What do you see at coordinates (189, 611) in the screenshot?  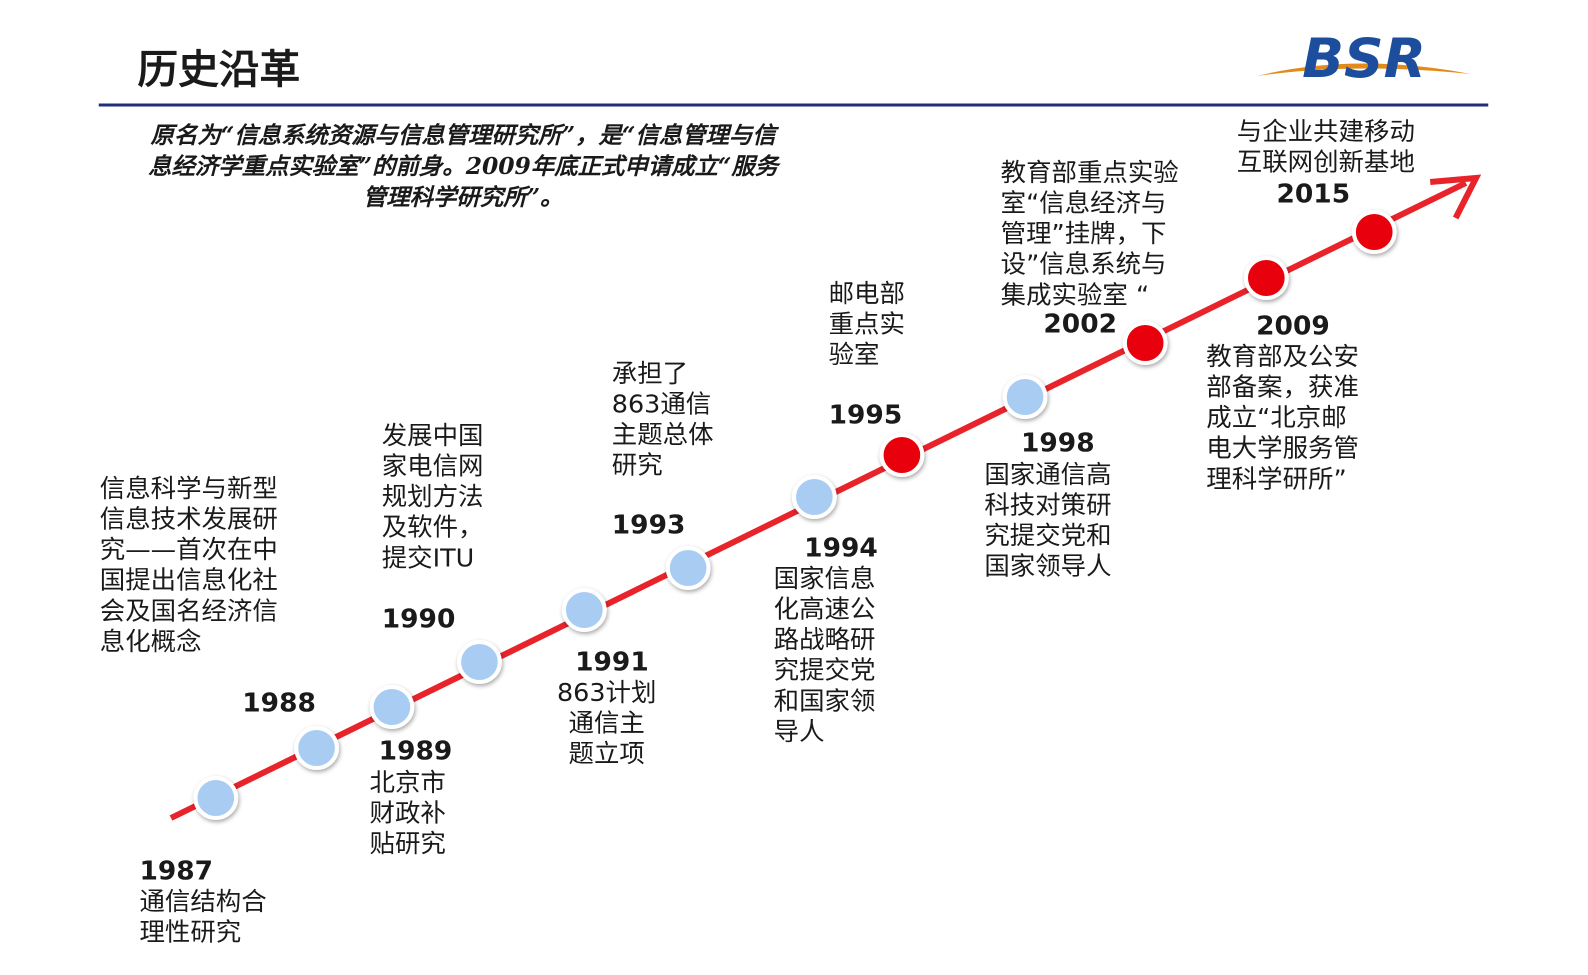 I see `milestone-desc: 会及国名经济信` at bounding box center [189, 611].